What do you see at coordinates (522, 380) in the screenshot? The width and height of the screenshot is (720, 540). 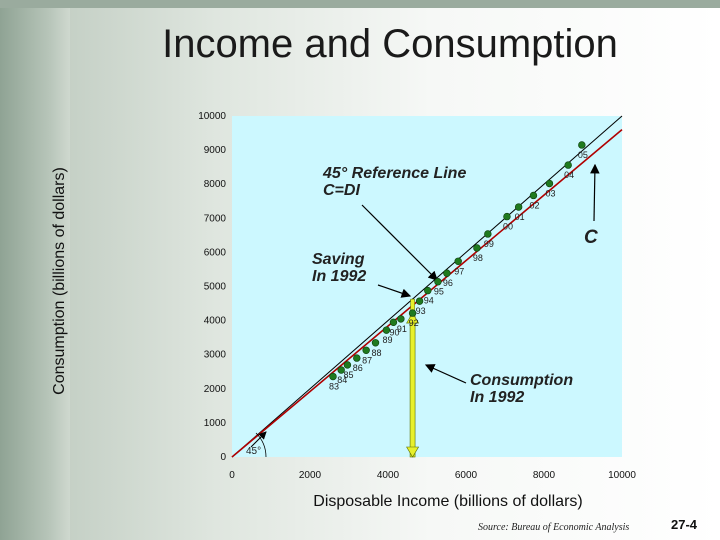 I see `consumption-label: Consumption` at bounding box center [522, 380].